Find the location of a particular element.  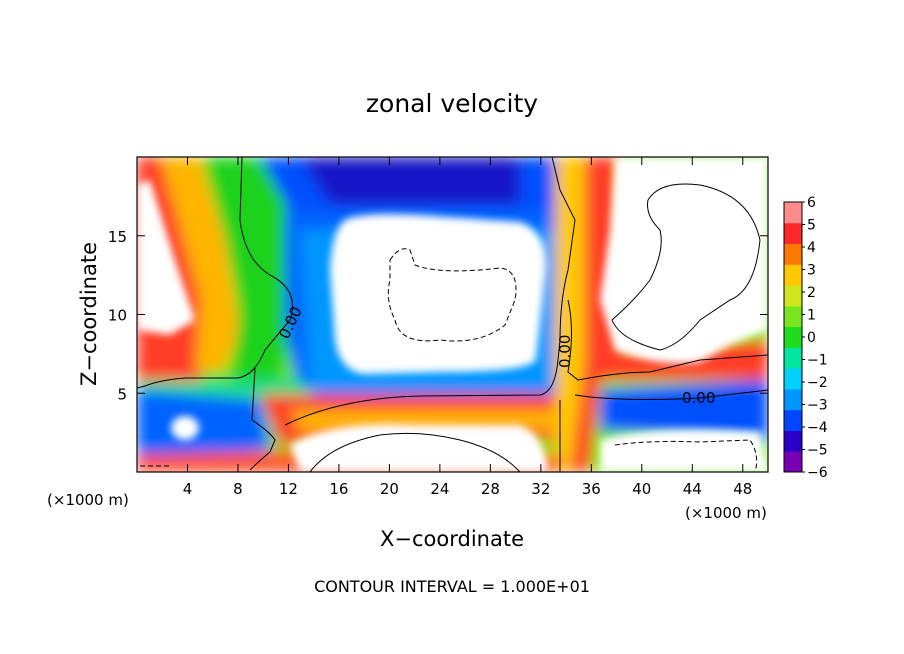

x-unit-left: (×1000 m) is located at coordinates (88, 500).